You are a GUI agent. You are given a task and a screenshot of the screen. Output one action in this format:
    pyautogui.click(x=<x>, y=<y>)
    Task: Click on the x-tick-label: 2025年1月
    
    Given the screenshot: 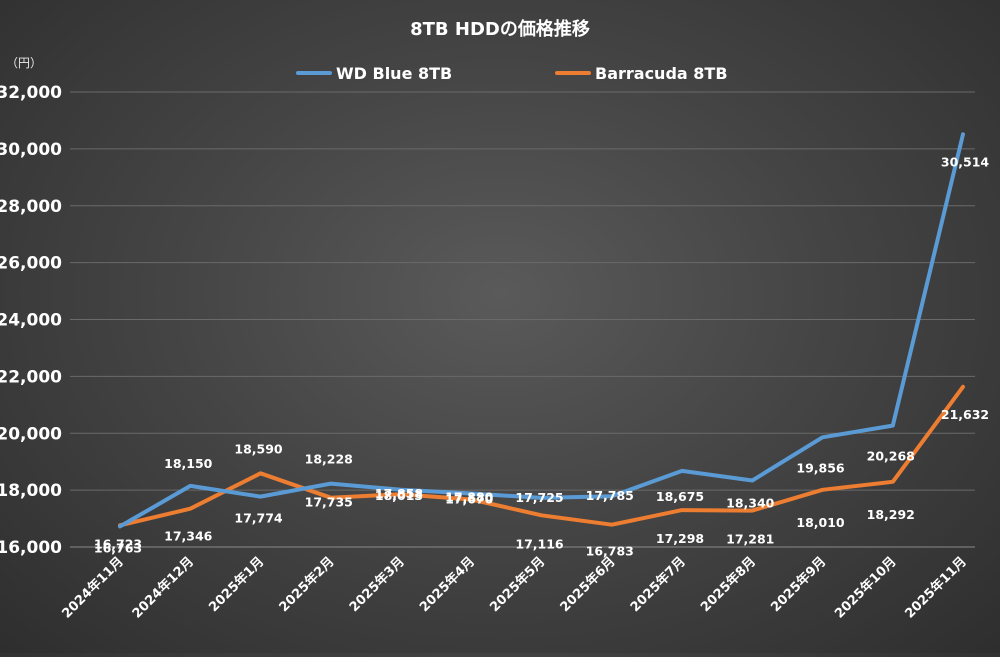 What is the action you would take?
    pyautogui.click(x=237, y=585)
    